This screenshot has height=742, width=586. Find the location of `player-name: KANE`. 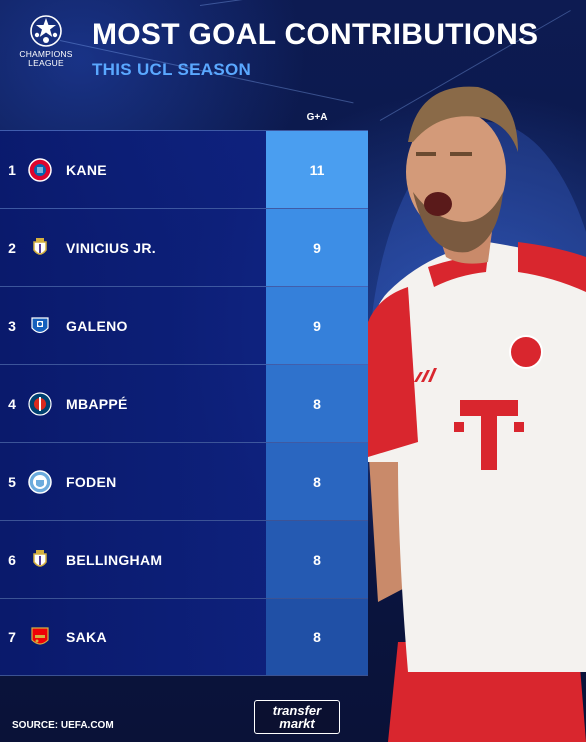

player-name: KANE is located at coordinates (86, 169).